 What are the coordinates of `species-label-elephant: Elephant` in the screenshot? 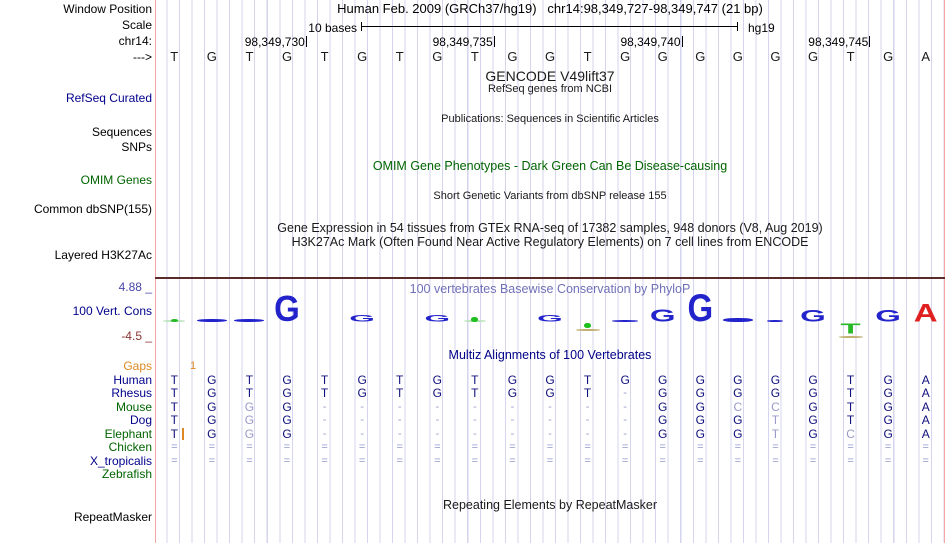 It's located at (128, 433).